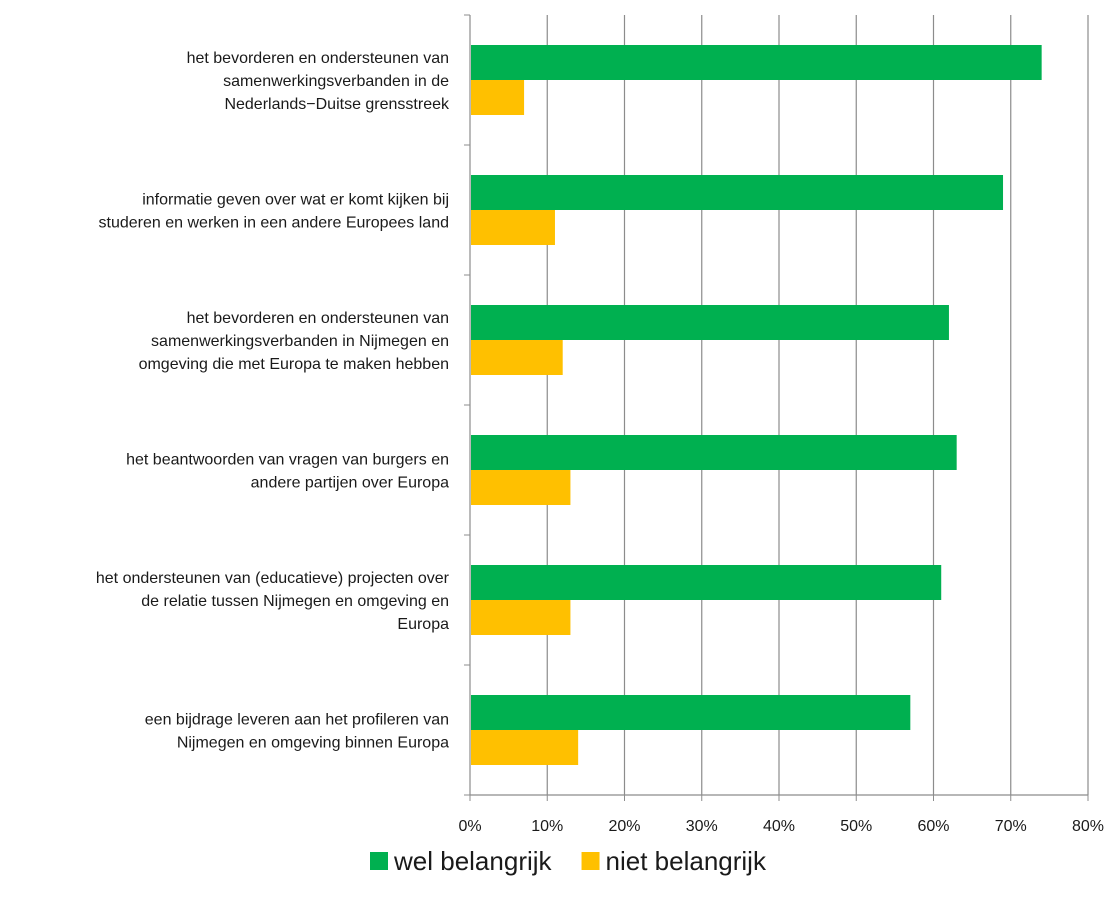 This screenshot has width=1109, height=905. What do you see at coordinates (590, 861) in the screenshot?
I see `legend-swatch-niet-belangrijk` at bounding box center [590, 861].